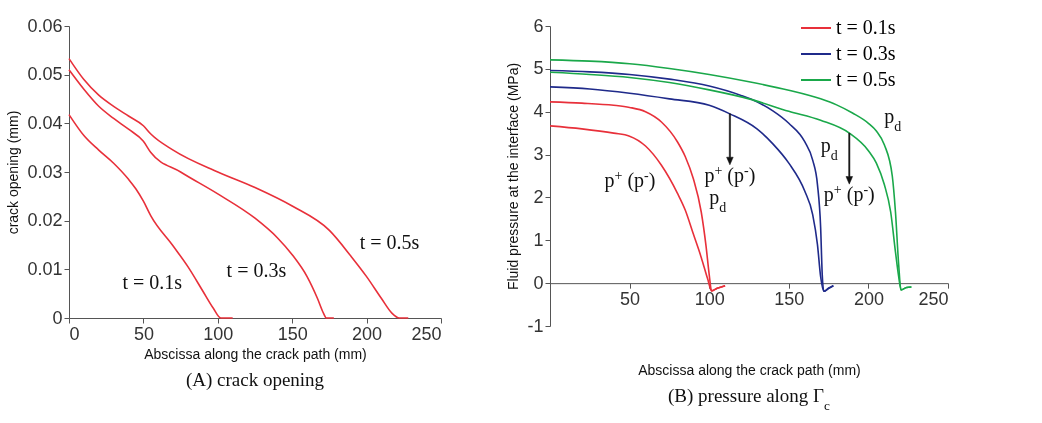  Describe the element at coordinates (13, 172) in the screenshot. I see `y-axis-title: crack opening (mm)` at that location.